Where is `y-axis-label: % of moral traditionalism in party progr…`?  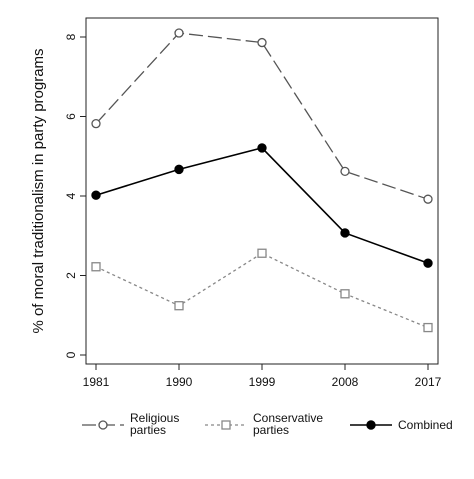
y-axis-label: % of moral traditionalism in party progr… is located at coordinates (38, 190).